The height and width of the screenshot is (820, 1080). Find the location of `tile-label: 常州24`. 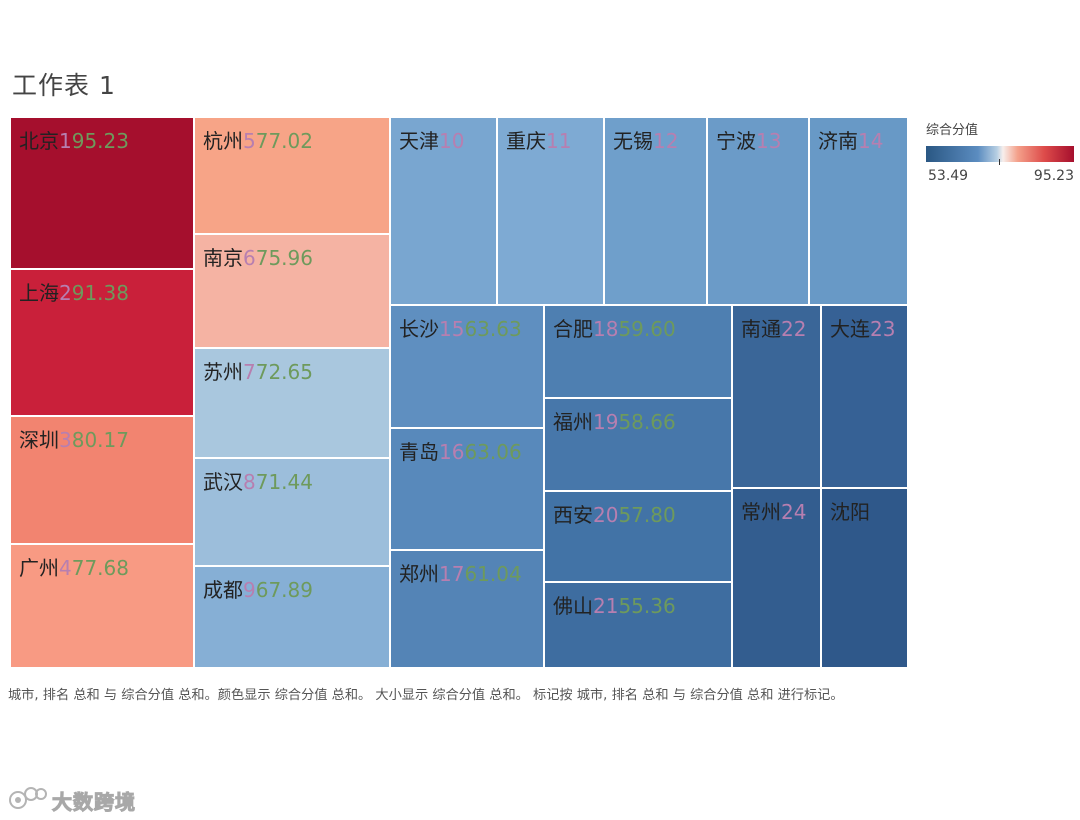

tile-label: 常州24 is located at coordinates (773, 512).